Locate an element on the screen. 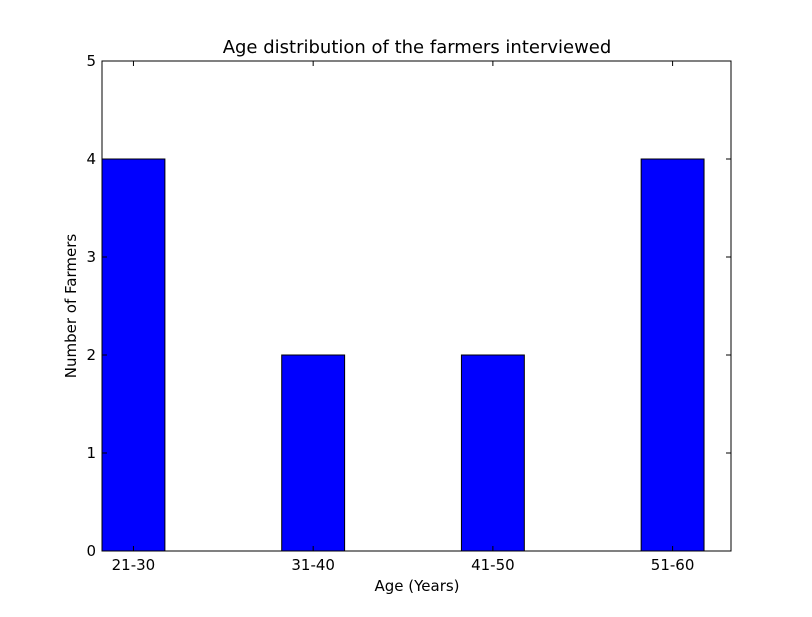  y-tick-label: 2 is located at coordinates (91, 355).